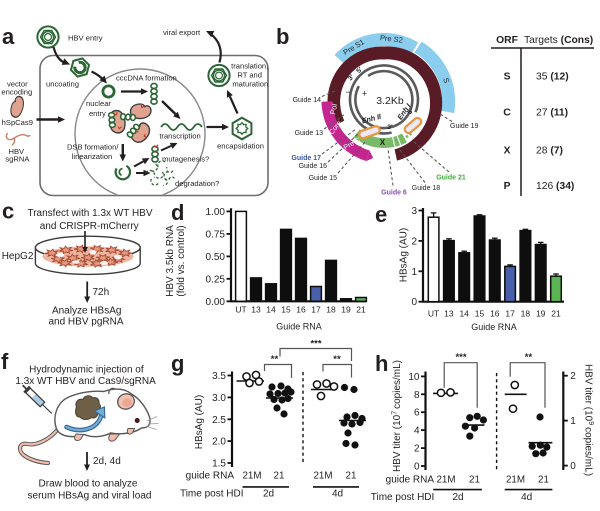 The width and height of the screenshot is (600, 511). What do you see at coordinates (426, 188) in the screenshot?
I see `svg-text: Guide 18` at bounding box center [426, 188].